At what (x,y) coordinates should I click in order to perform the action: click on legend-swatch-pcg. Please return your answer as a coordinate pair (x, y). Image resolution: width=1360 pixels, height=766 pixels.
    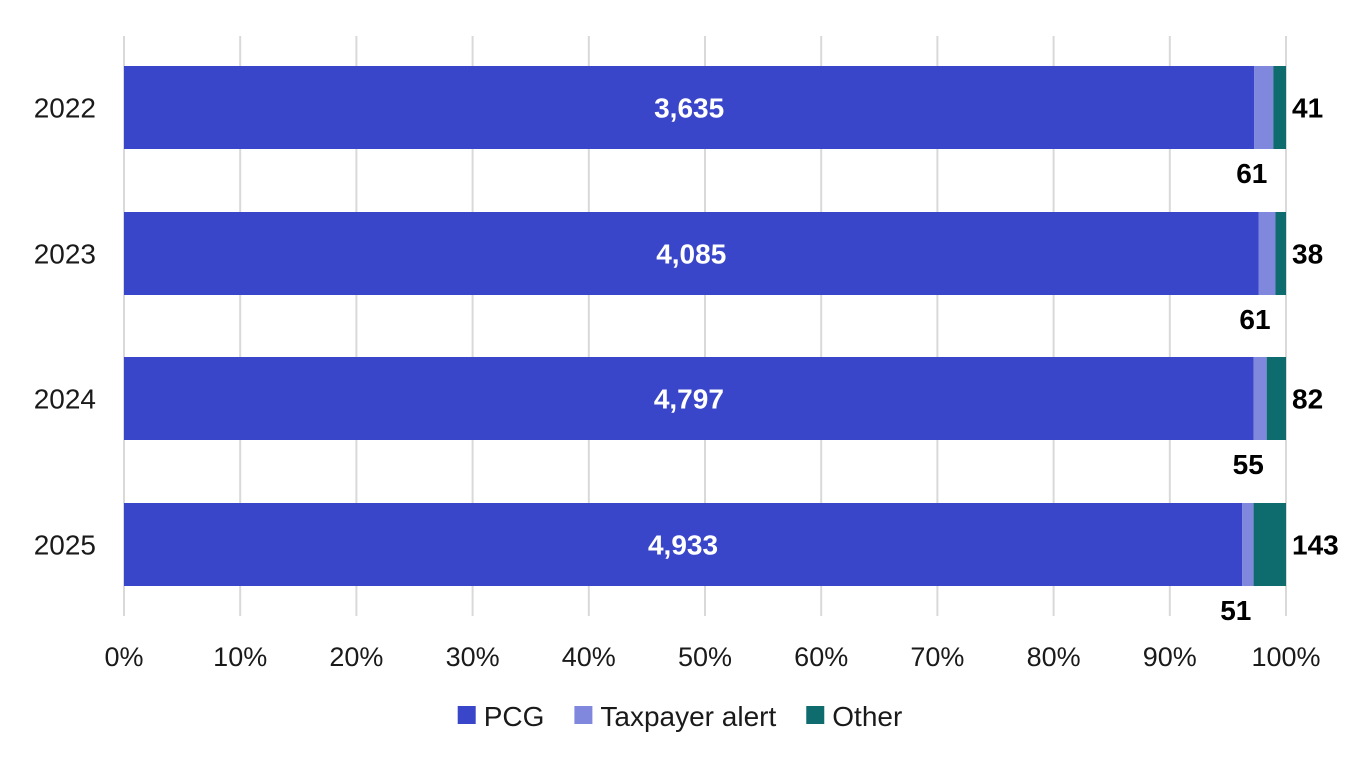
    Looking at the image, I should click on (466, 715).